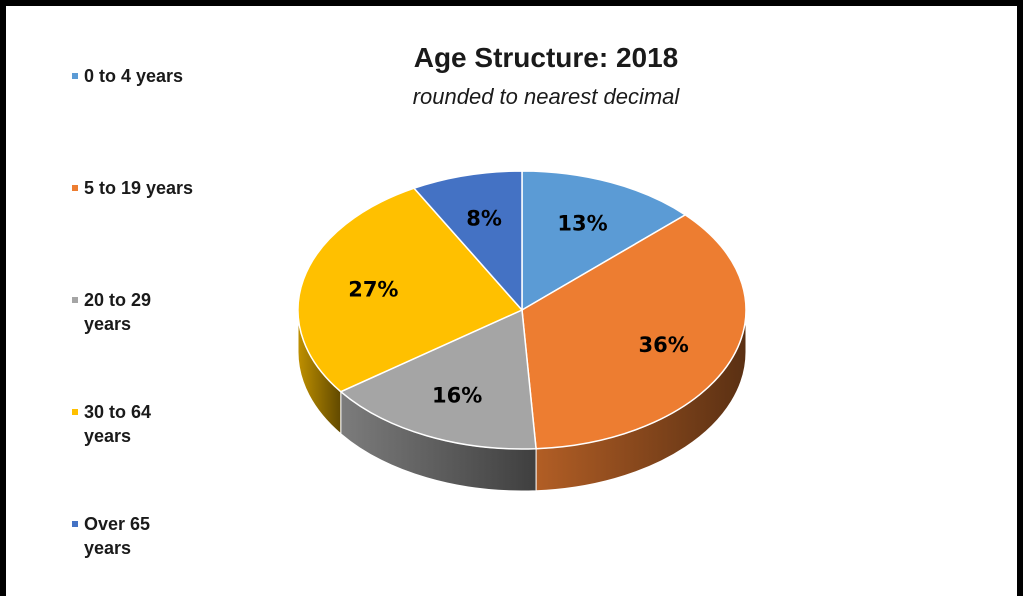  I want to click on legend-item-20-to-29: 20 to 29 years, so click(133, 312).